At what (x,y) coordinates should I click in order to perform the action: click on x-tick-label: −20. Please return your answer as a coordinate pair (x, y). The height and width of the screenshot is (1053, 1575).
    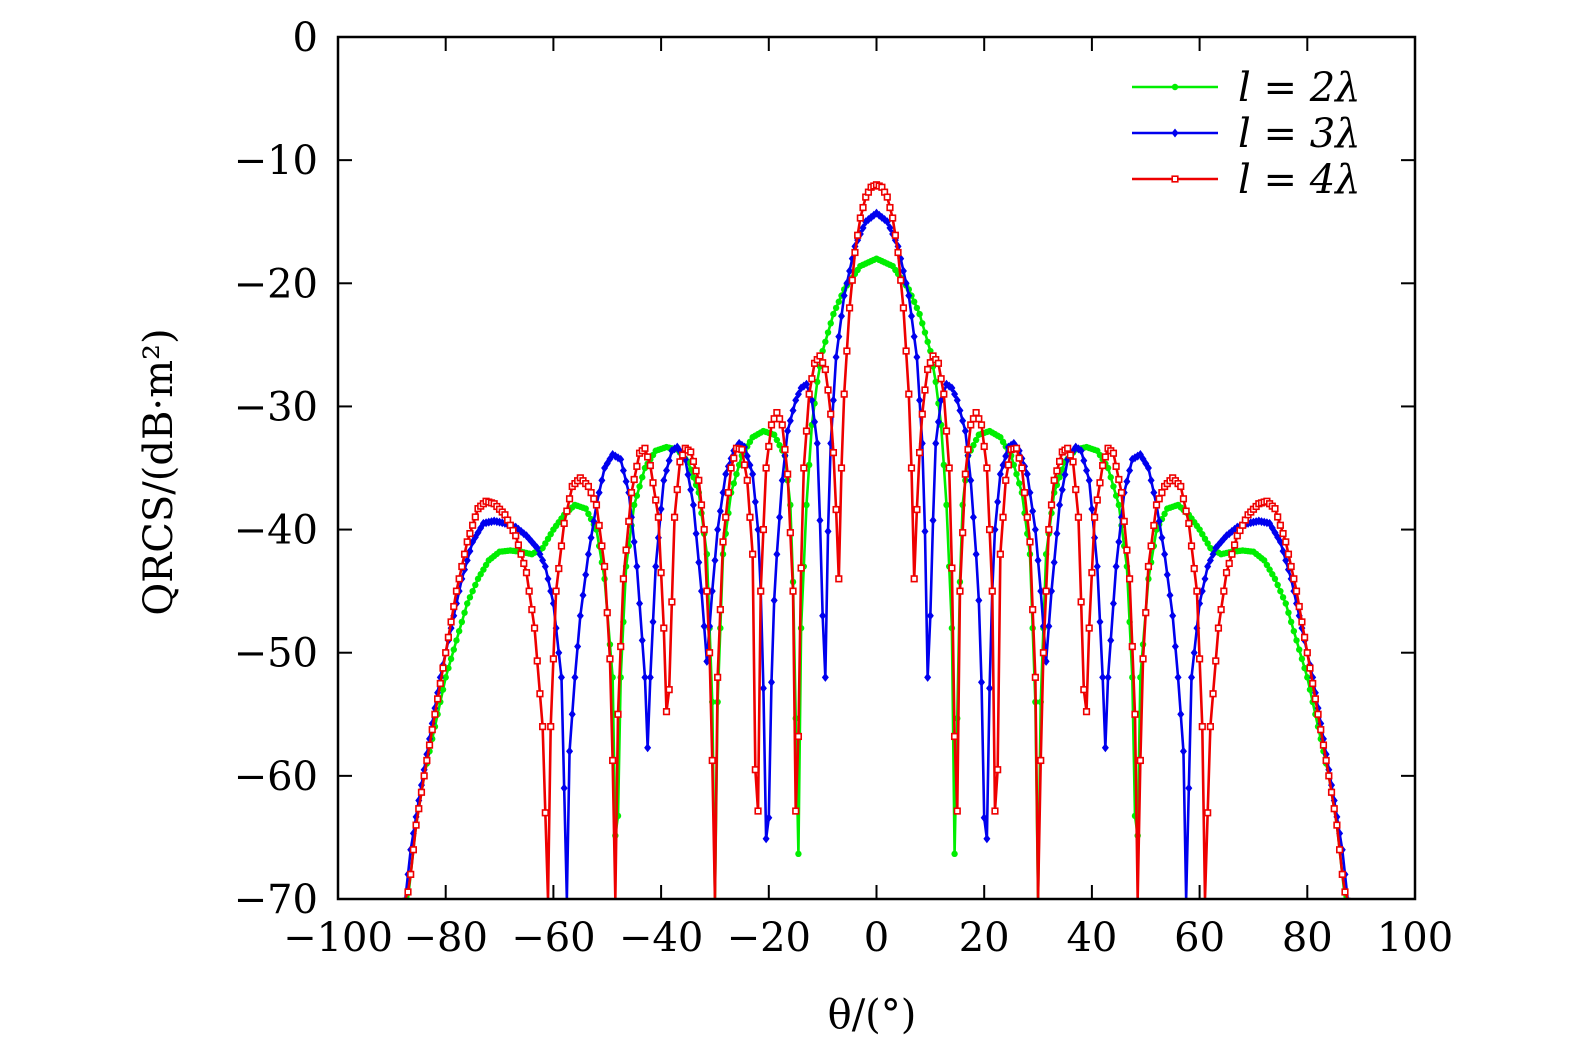
    Looking at the image, I should click on (769, 938).